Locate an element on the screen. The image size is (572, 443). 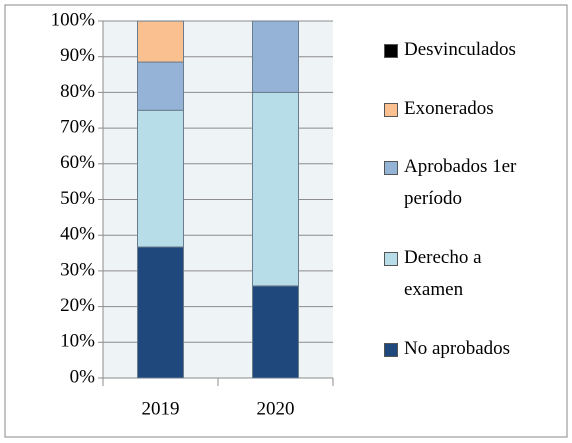
y-tick-label: 10% is located at coordinates (77, 341).